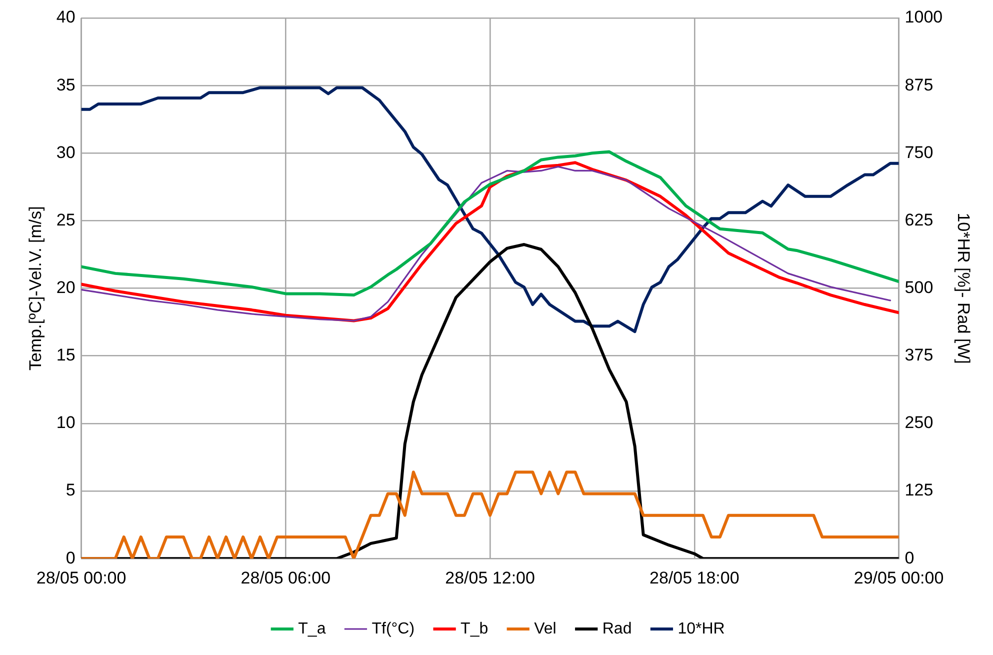 This screenshot has width=993, height=655. I want to click on y2-tick-label: 375, so click(919, 355).